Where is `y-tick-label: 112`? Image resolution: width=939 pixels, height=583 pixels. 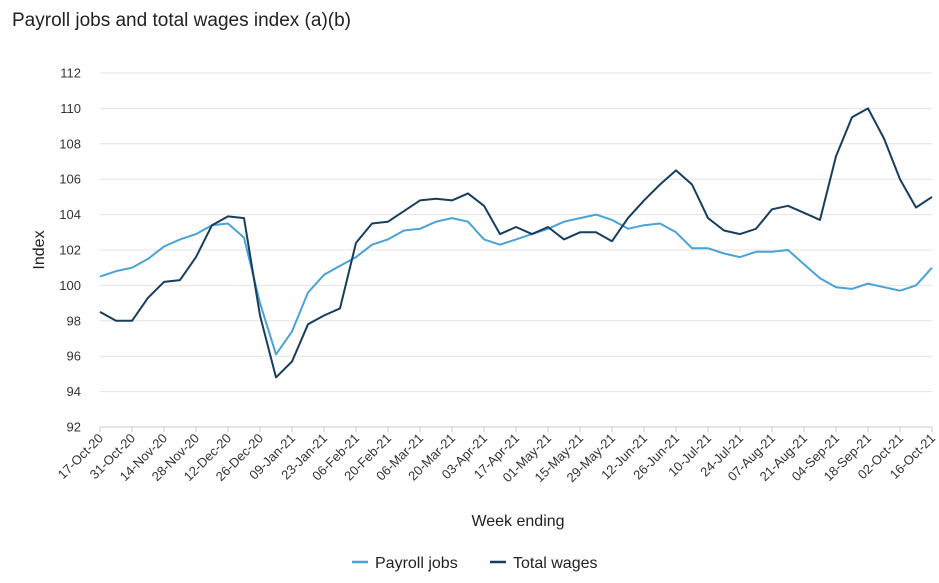 y-tick-label: 112 is located at coordinates (70, 73).